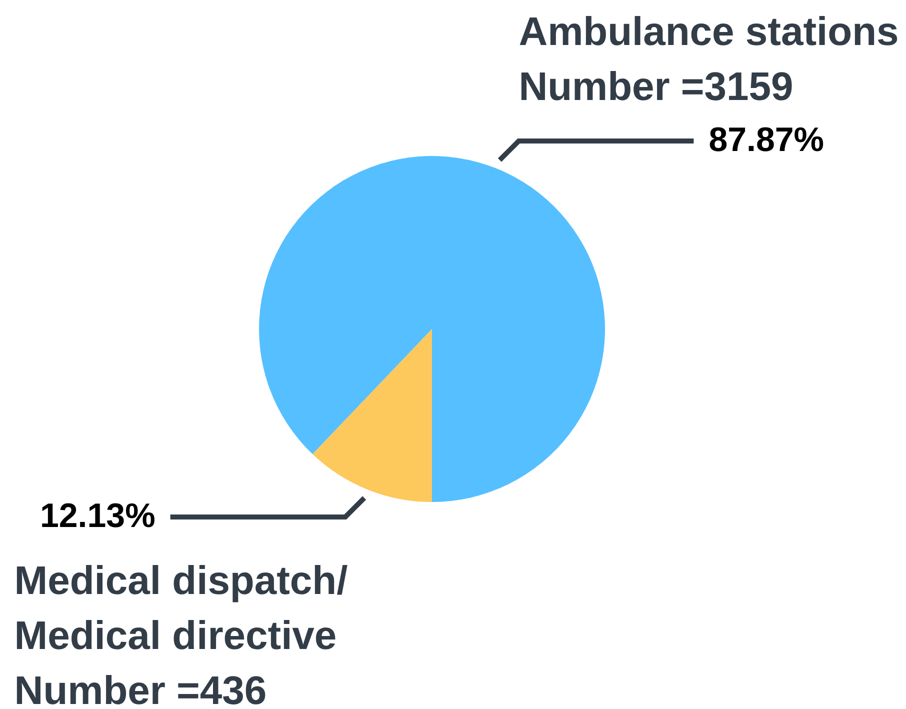  Describe the element at coordinates (372, 415) in the screenshot. I see `pie-slice` at that location.